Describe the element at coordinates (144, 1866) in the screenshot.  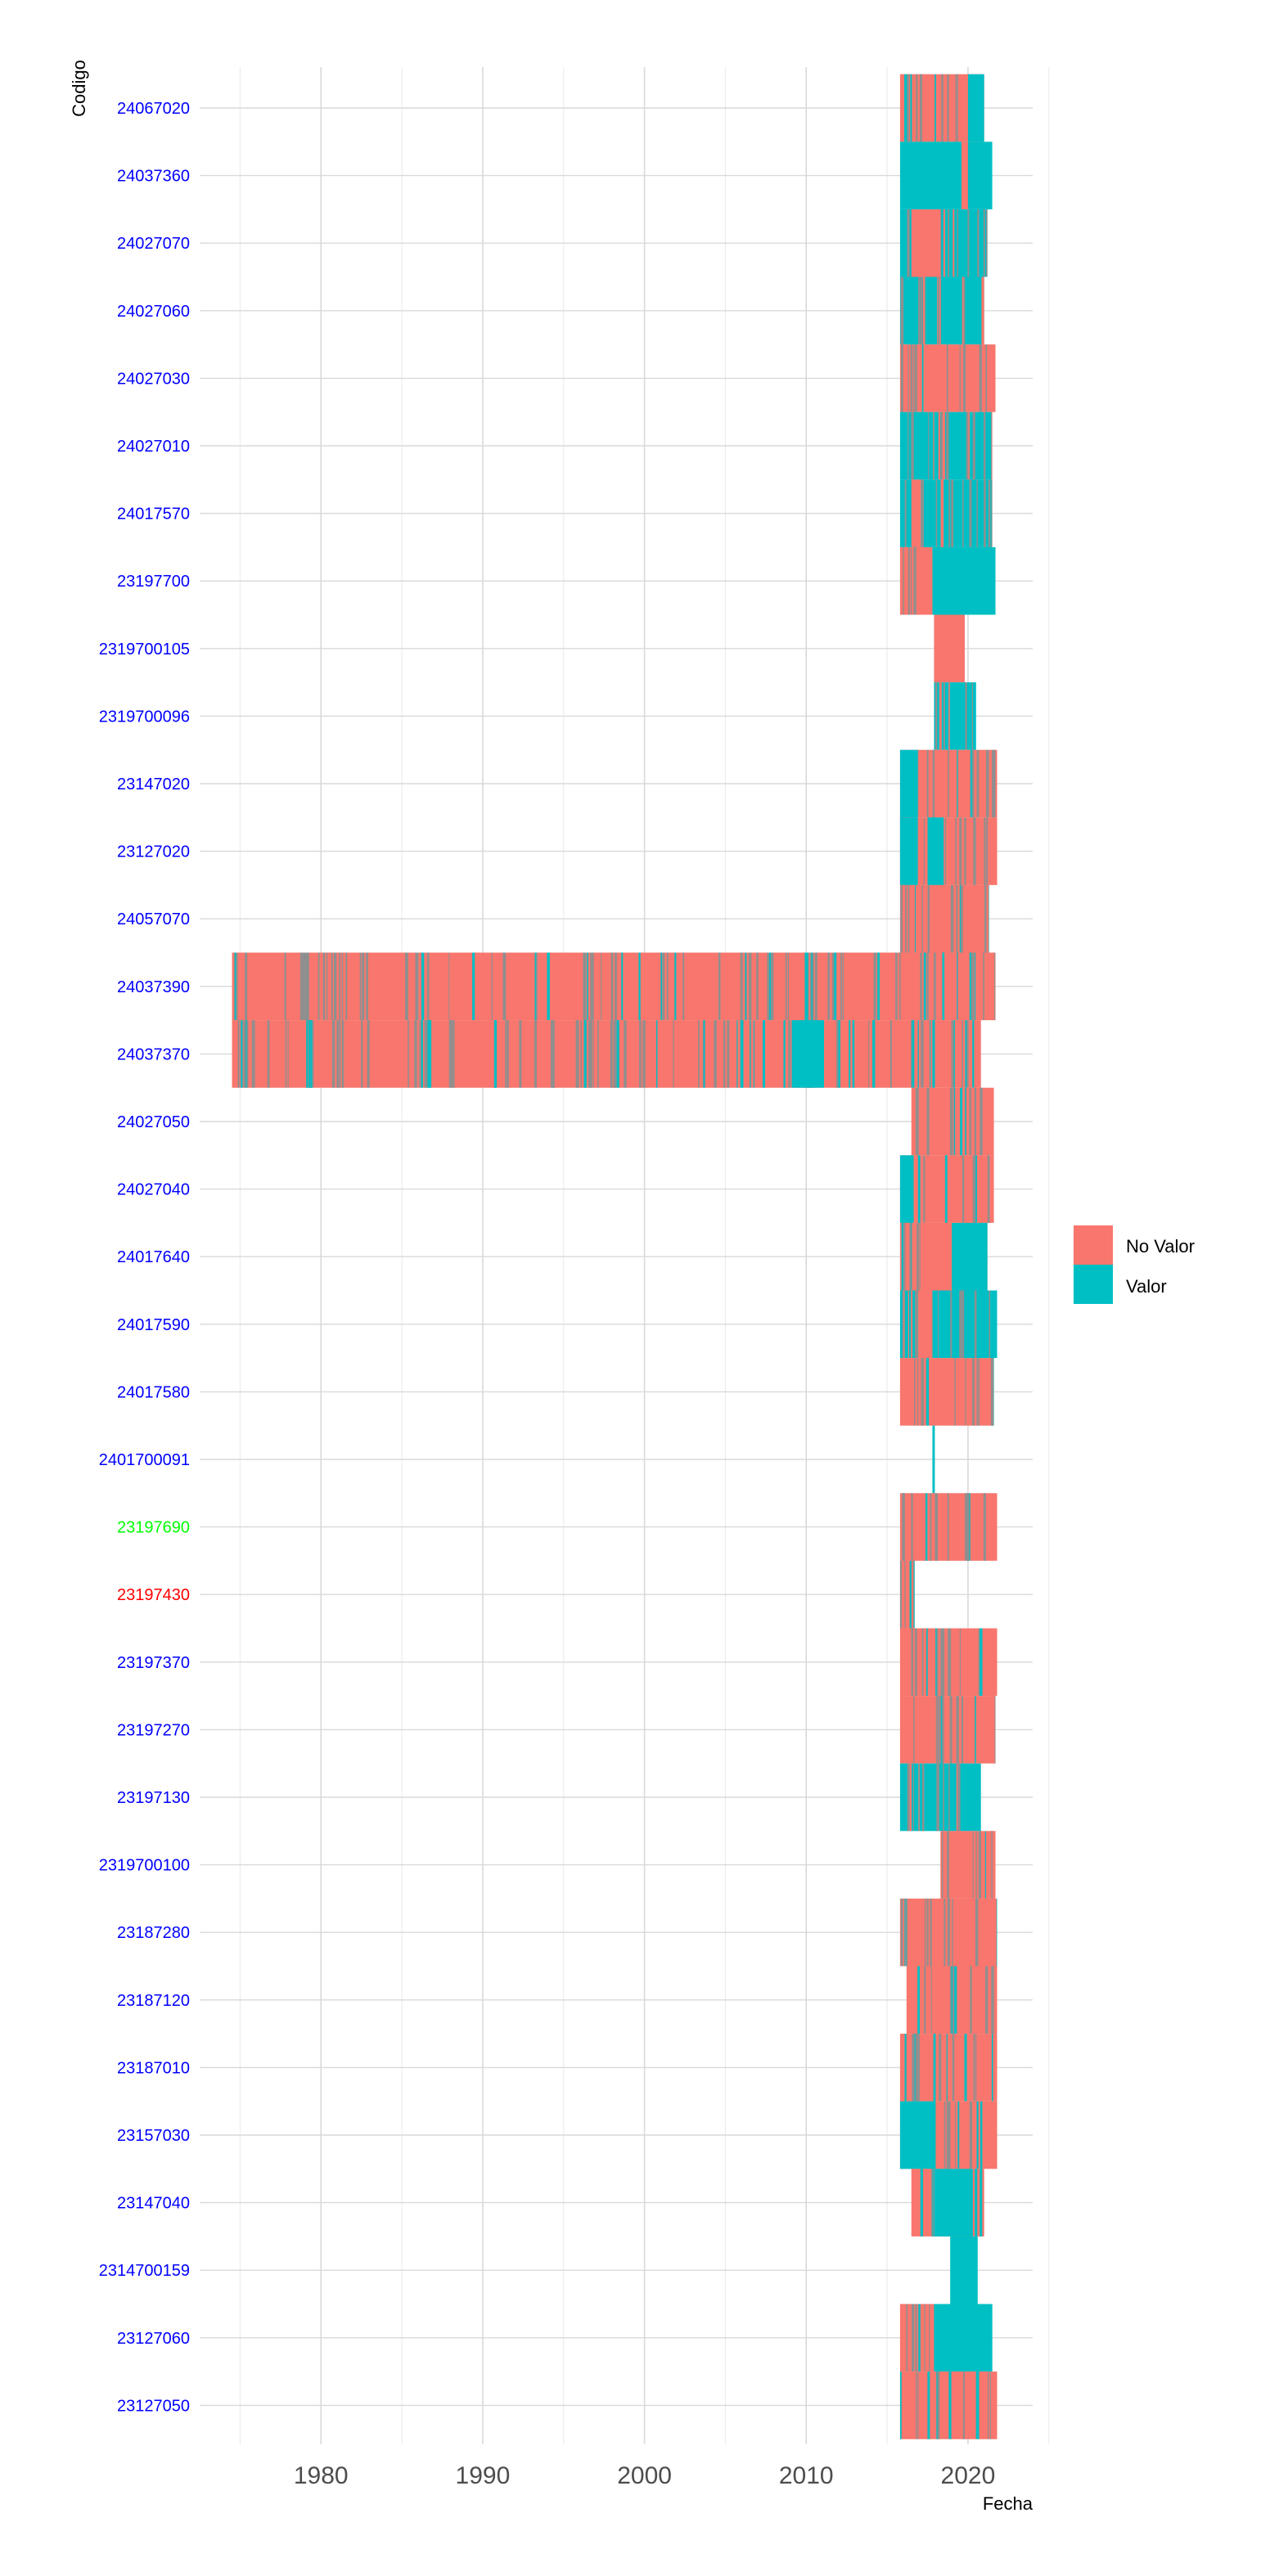
I see `y-tick-label: 2319700100` at that location.